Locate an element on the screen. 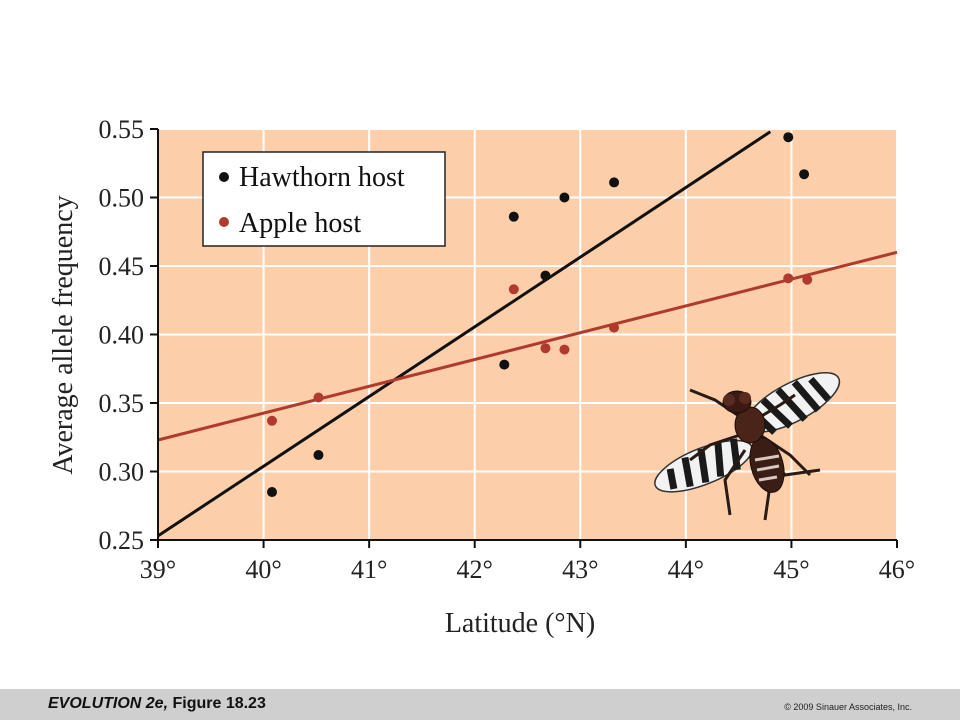  x-axis-title: Latitude (°N) is located at coordinates (520, 623).